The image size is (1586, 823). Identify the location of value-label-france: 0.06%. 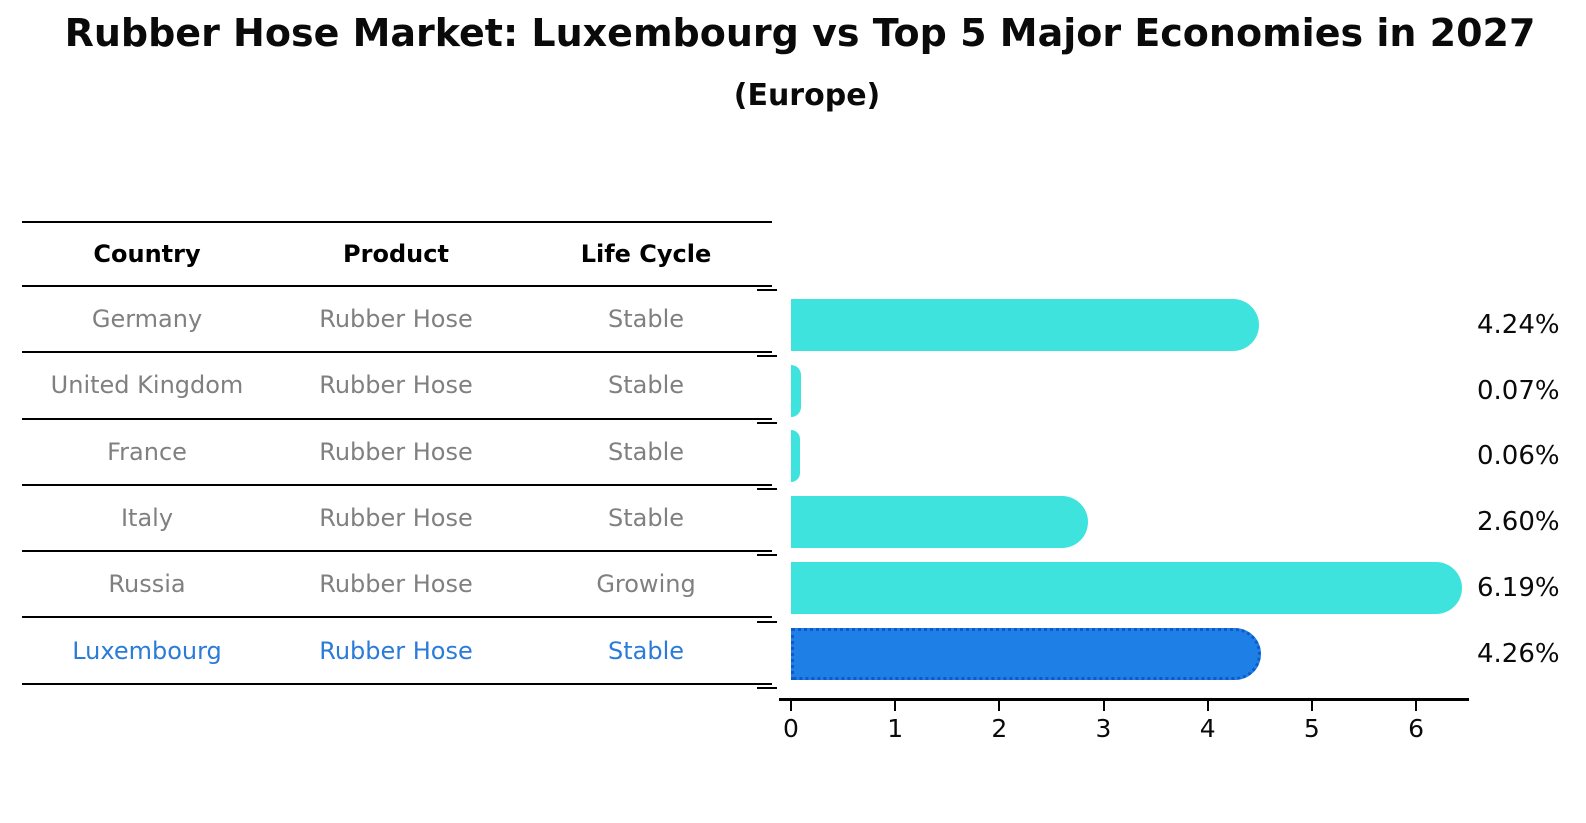
(1518, 456).